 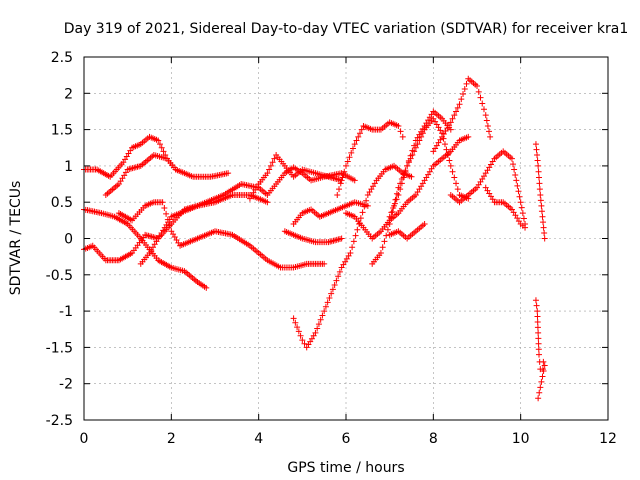 I want to click on x-tick-label: 4, so click(x=258, y=439).